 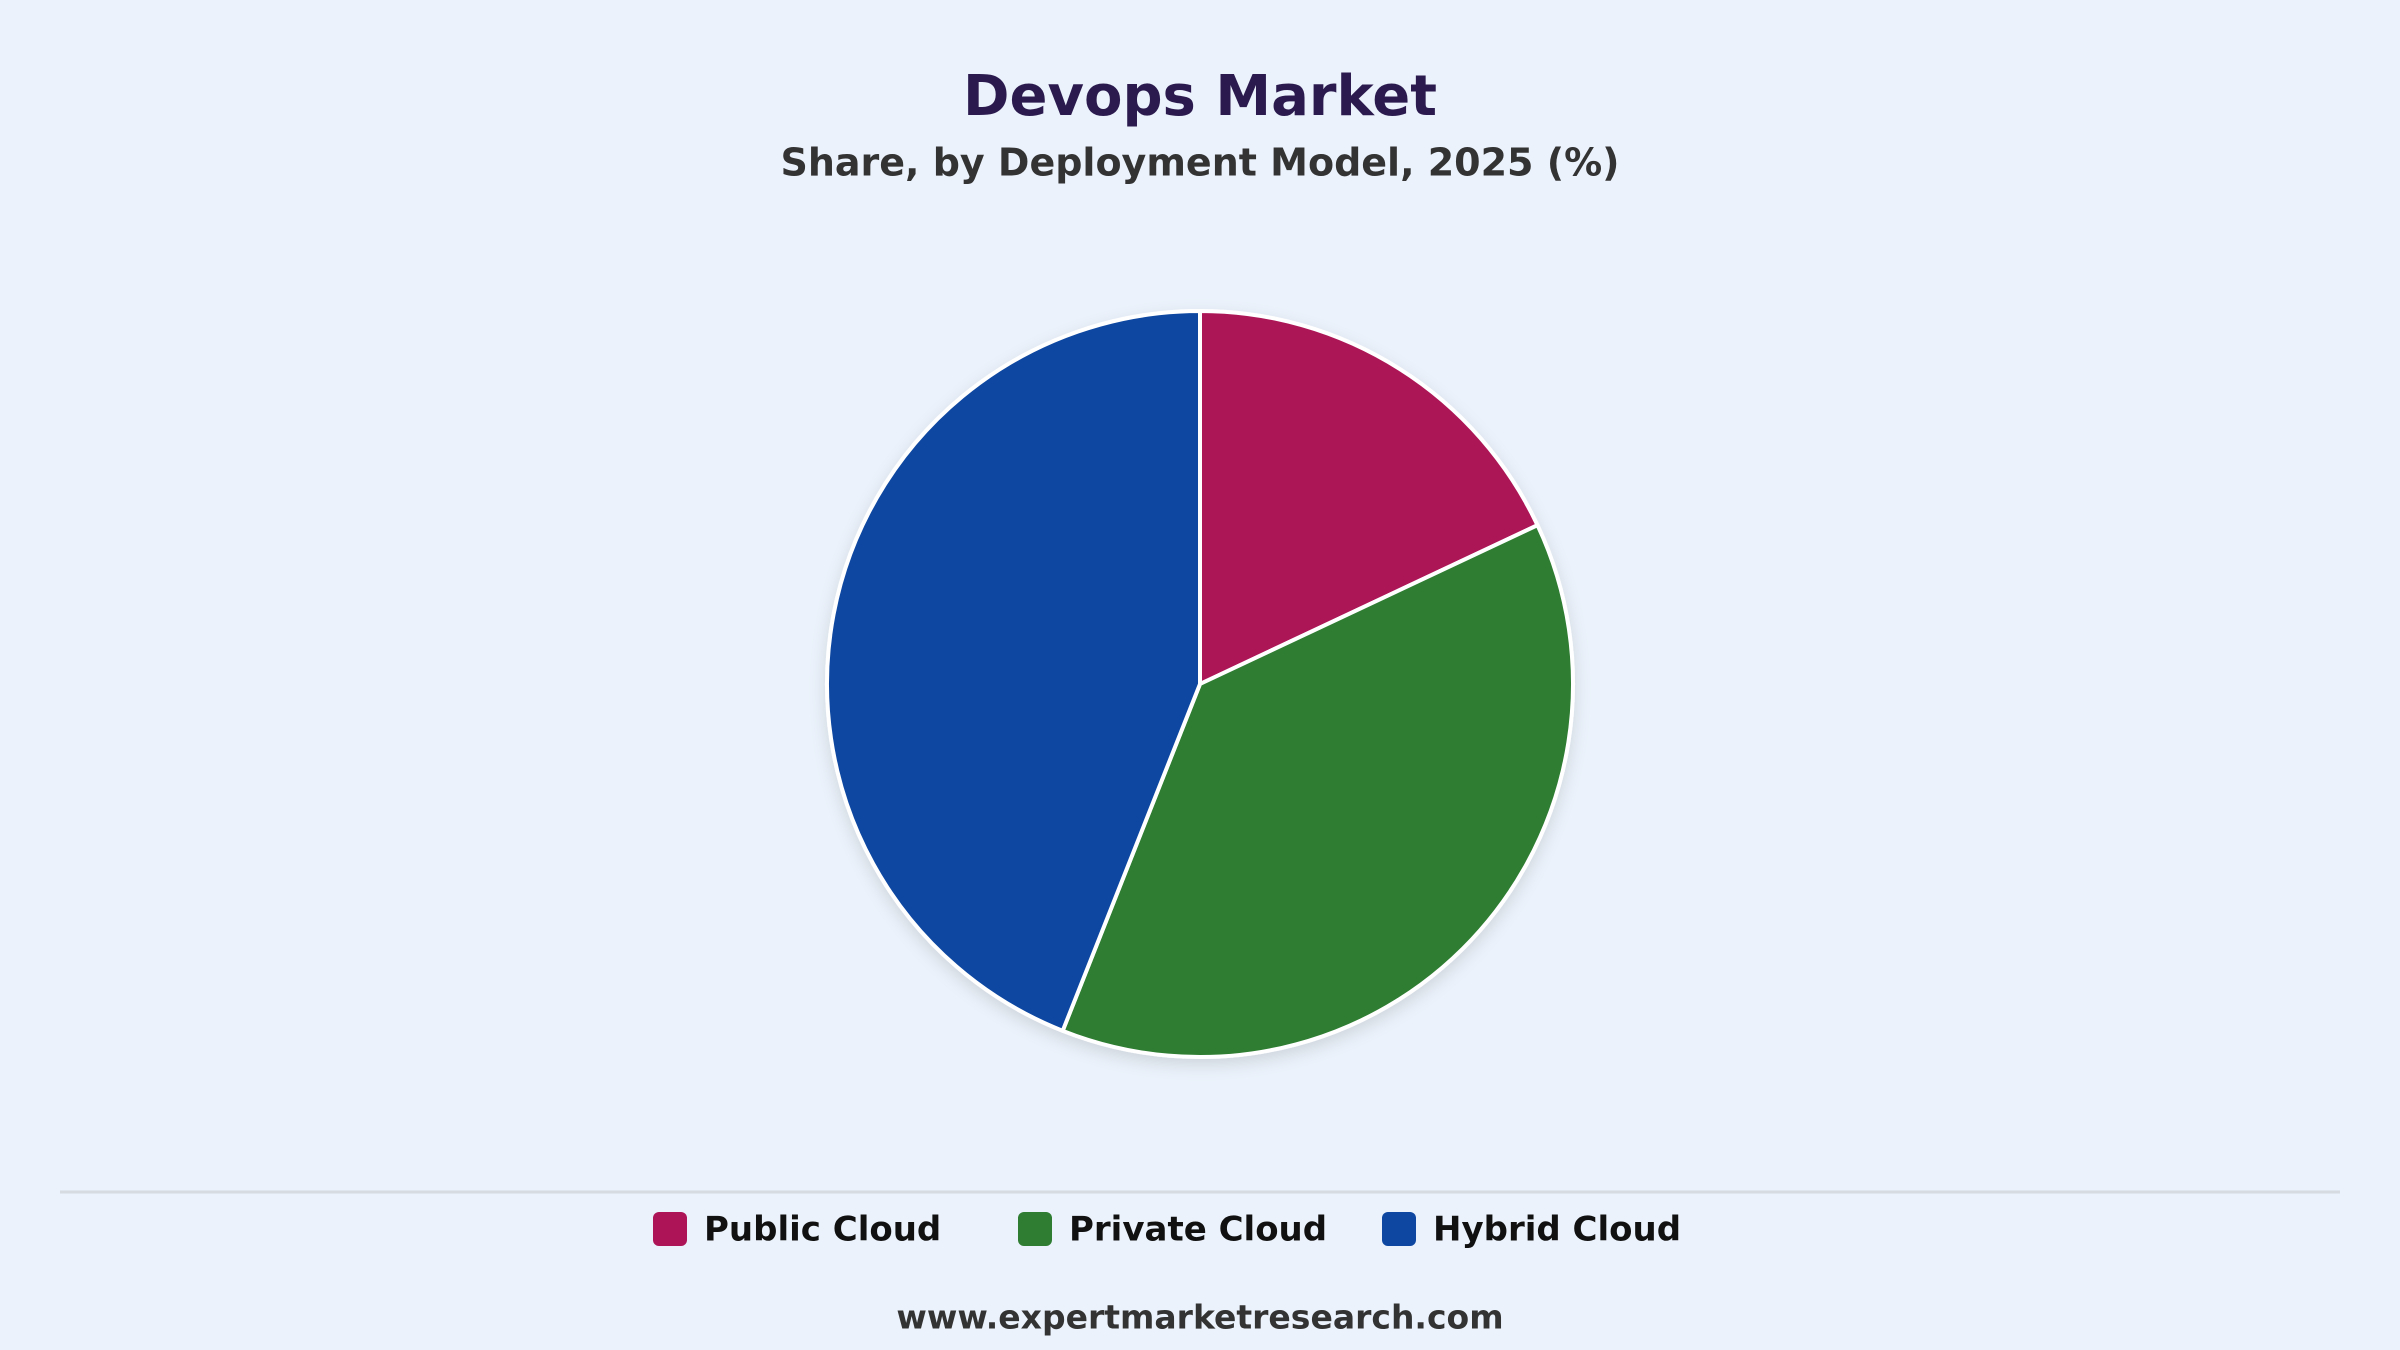 What do you see at coordinates (1198, 1230) in the screenshot?
I see `legend-label: Private Cloud` at bounding box center [1198, 1230].